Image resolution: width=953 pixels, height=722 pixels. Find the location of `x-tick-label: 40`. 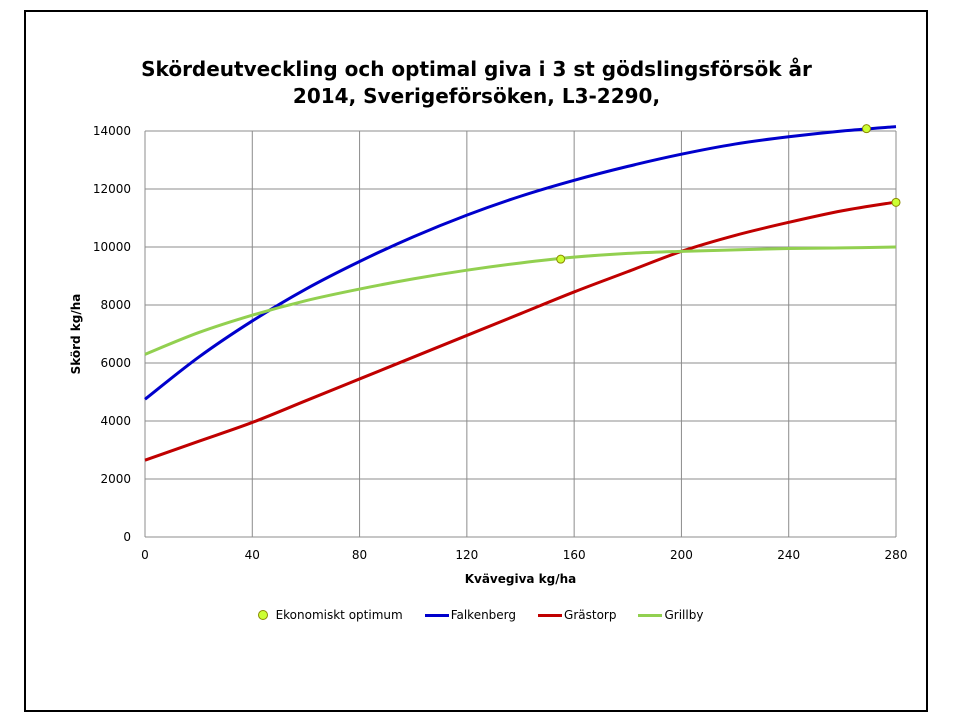

x-tick-label: 40 is located at coordinates (252, 555).